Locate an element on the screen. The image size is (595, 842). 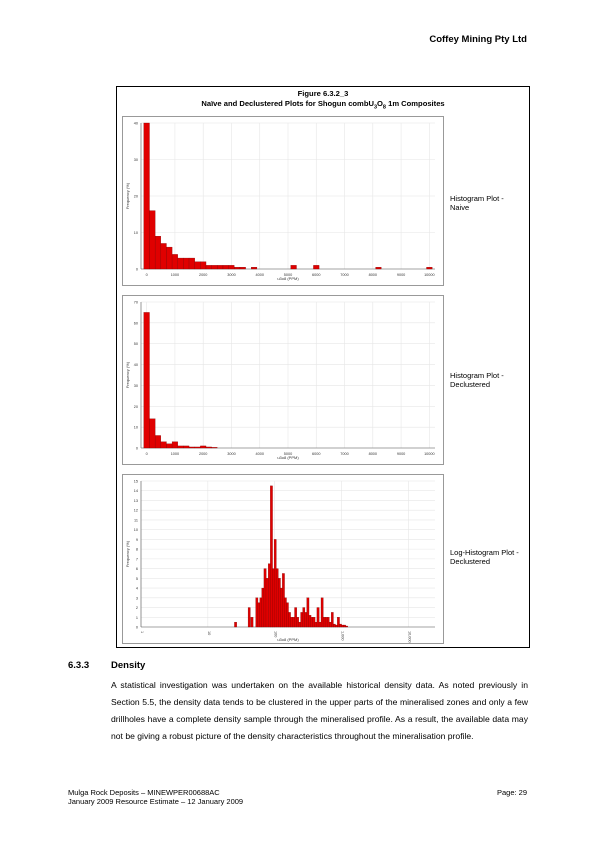
x-tick-label: 100 is located at coordinates (276, 634).